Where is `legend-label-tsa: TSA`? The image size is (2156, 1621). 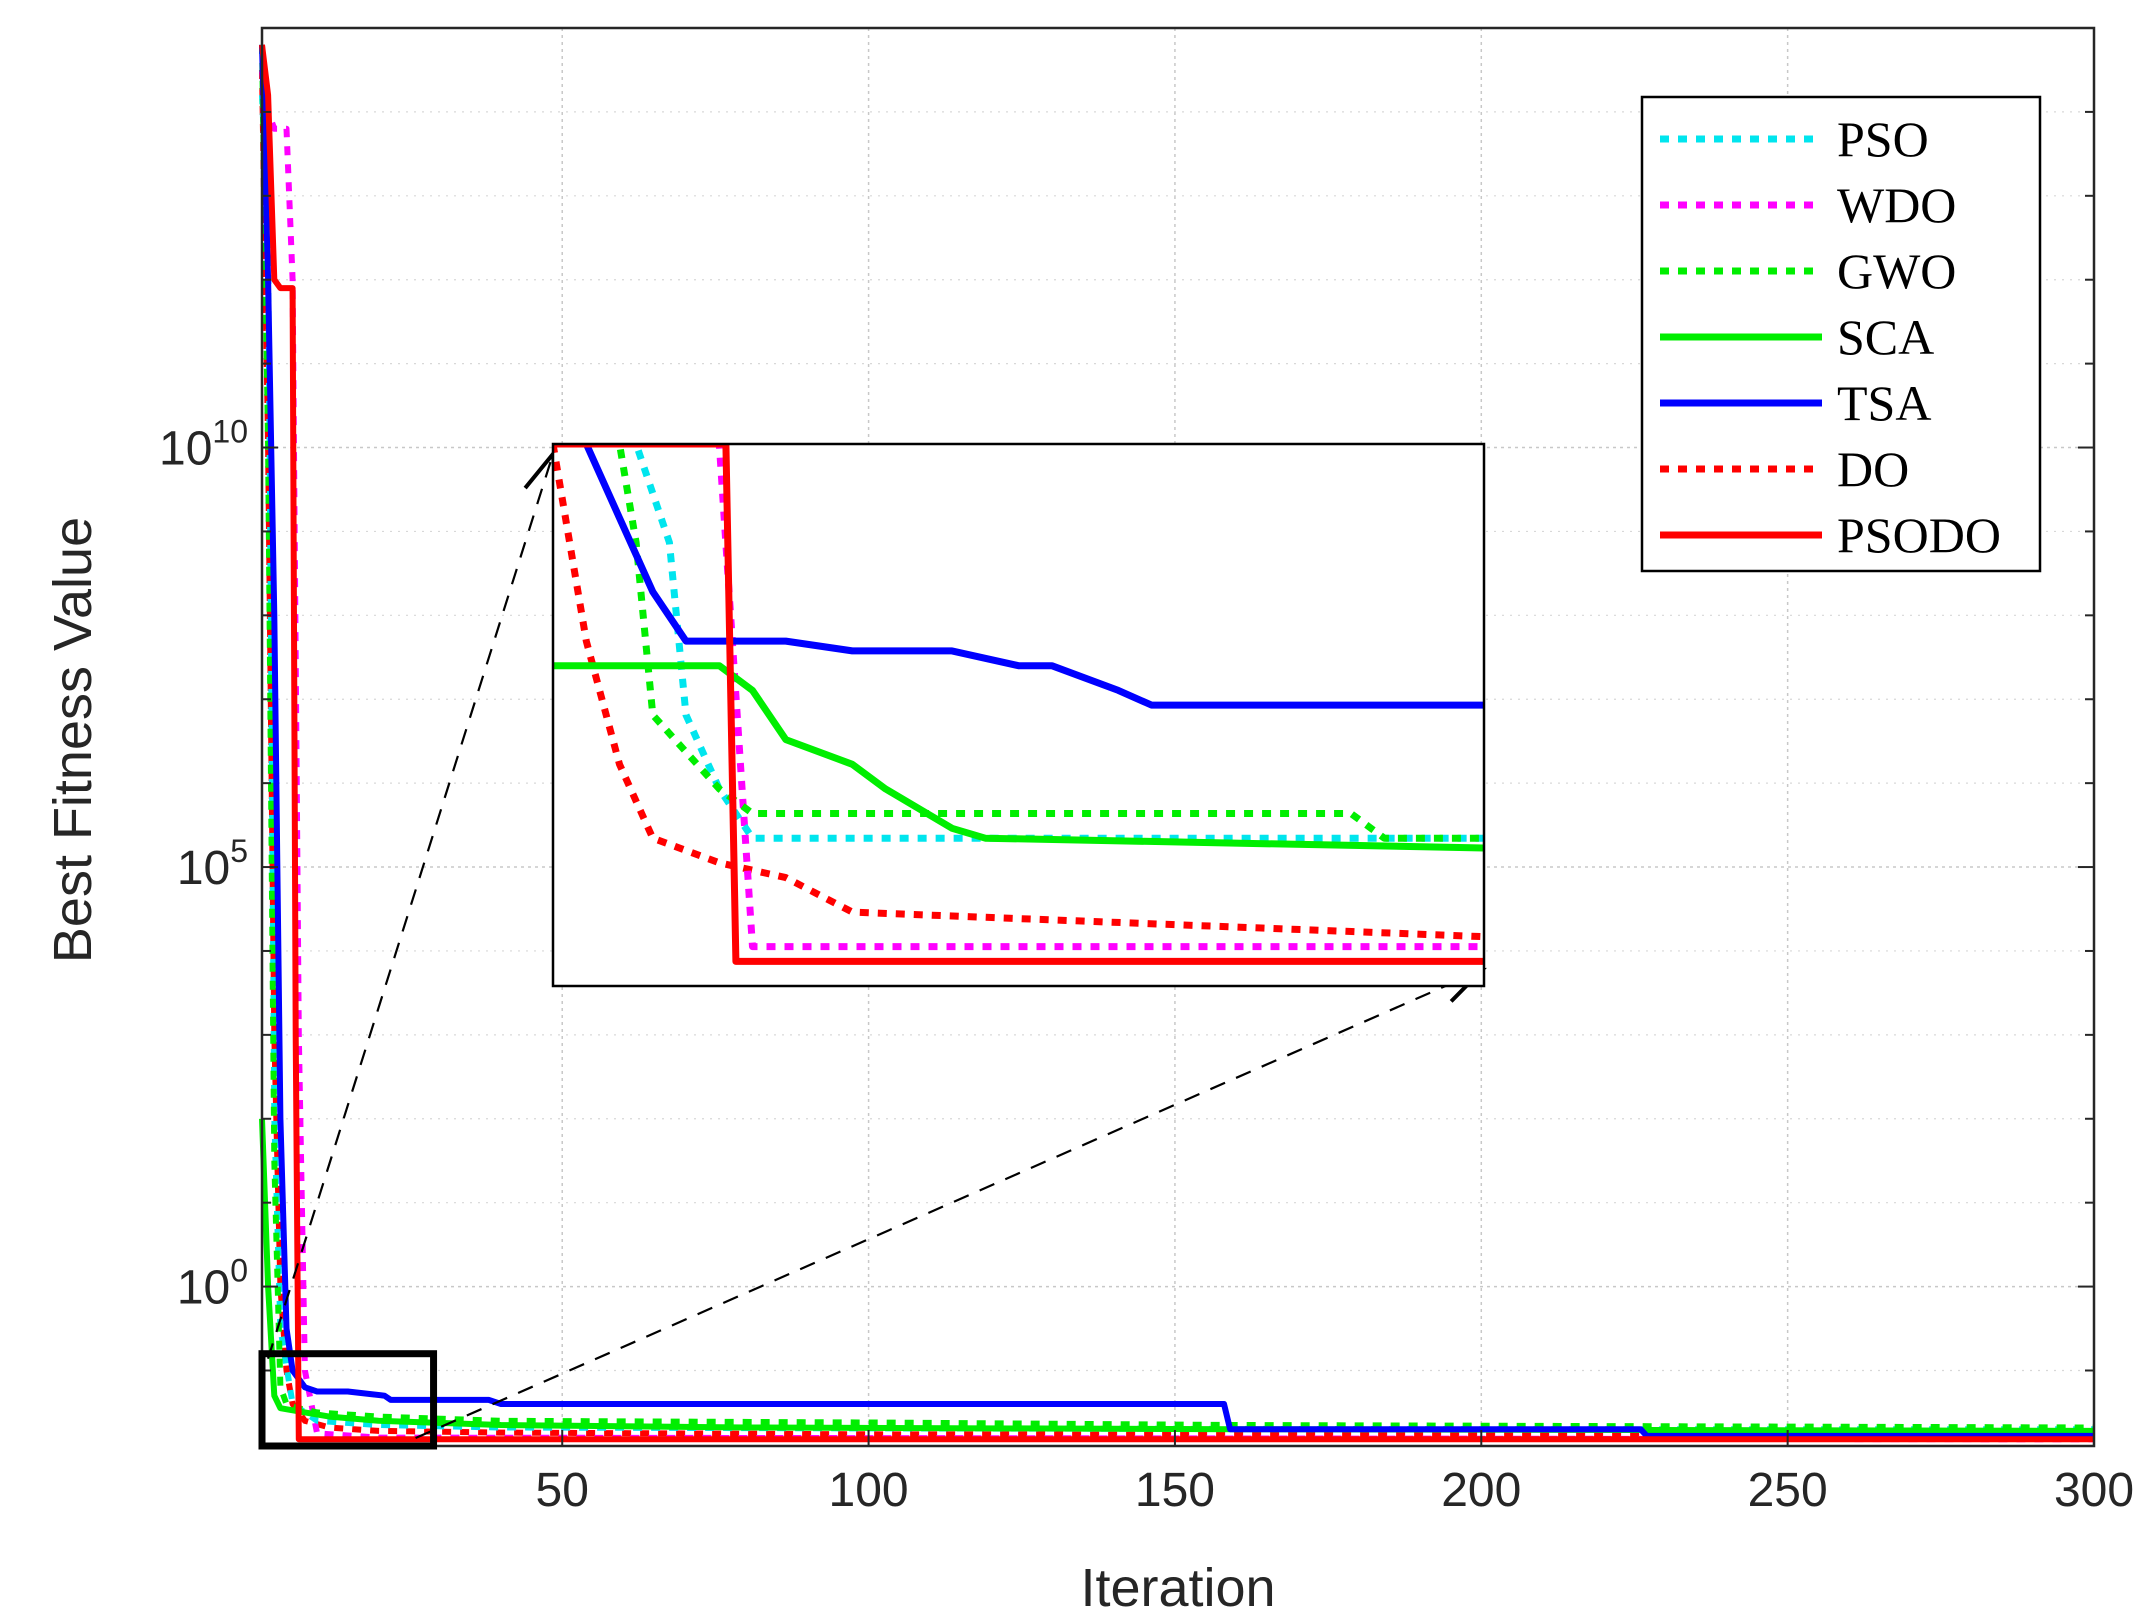 legend-label-tsa: TSA is located at coordinates (1884, 403).